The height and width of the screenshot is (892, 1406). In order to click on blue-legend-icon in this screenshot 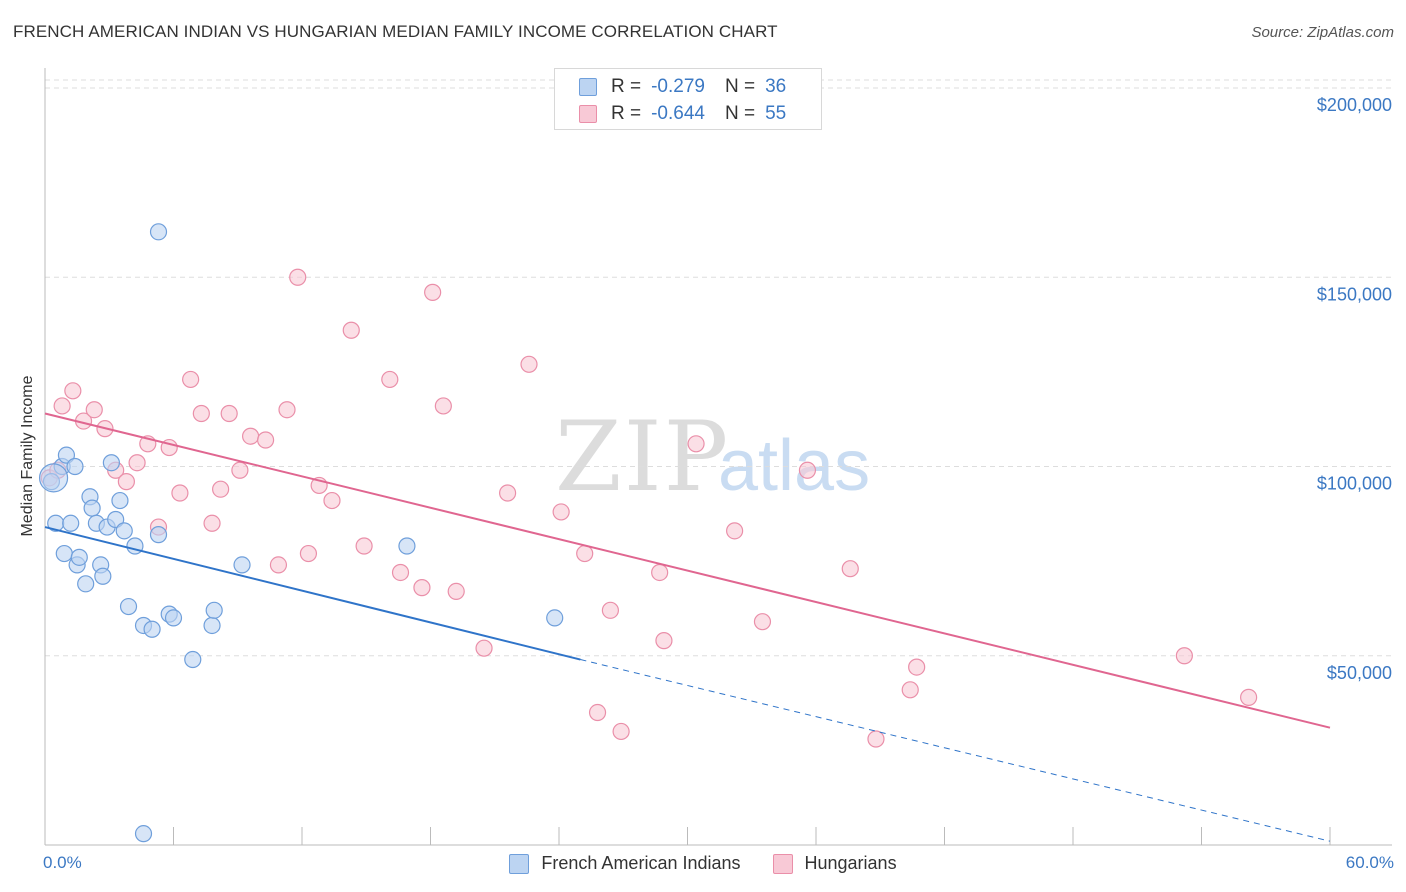, I will do `click(519, 863)`.